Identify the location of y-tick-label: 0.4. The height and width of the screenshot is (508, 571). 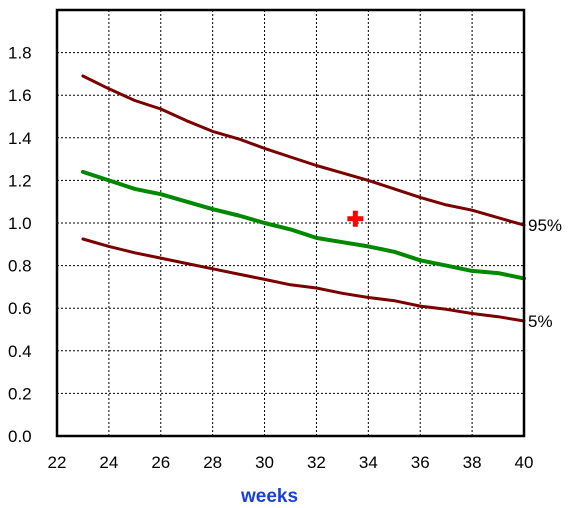
(20, 351).